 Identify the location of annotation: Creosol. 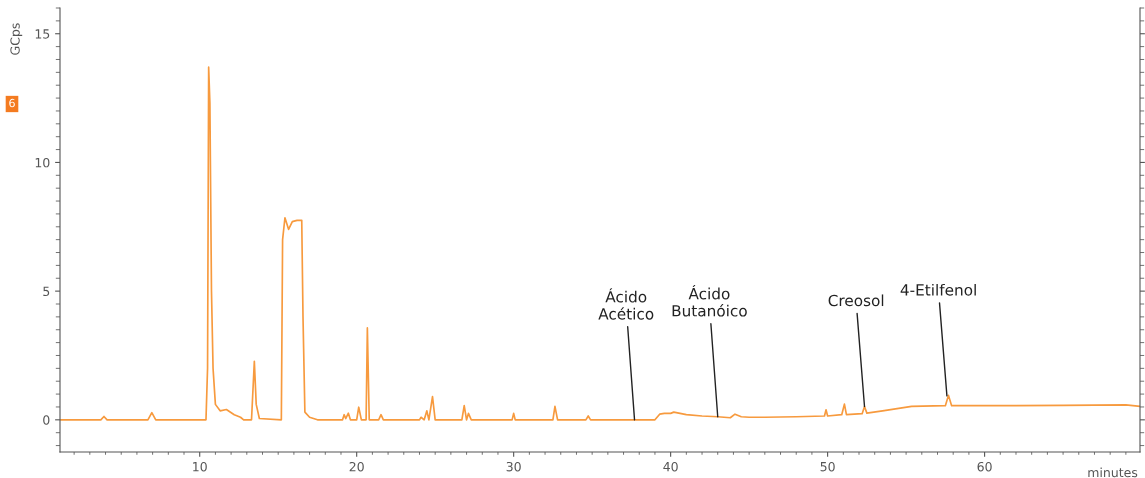
(856, 300).